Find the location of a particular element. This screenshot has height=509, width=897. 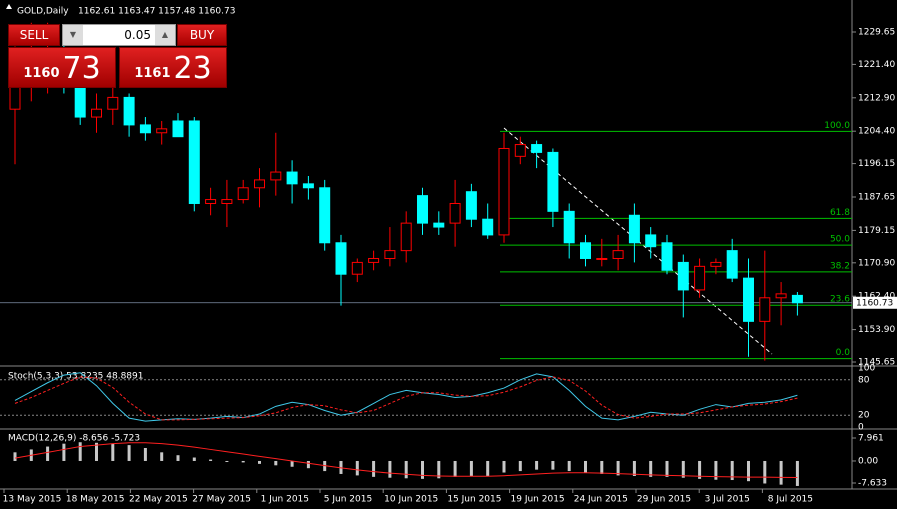

x-tick-label: 29 Jun 2015 is located at coordinates (664, 500).